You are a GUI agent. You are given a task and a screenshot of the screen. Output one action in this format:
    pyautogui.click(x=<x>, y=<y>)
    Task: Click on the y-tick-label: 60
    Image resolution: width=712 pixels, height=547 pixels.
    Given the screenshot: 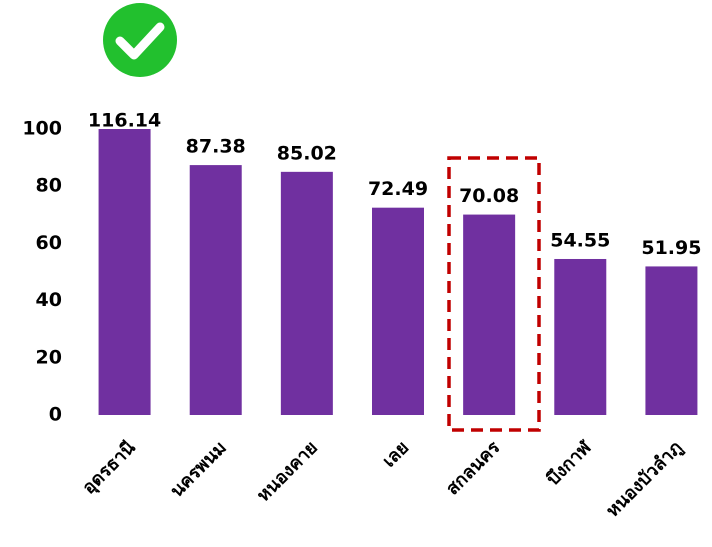 What is the action you would take?
    pyautogui.click(x=49, y=243)
    